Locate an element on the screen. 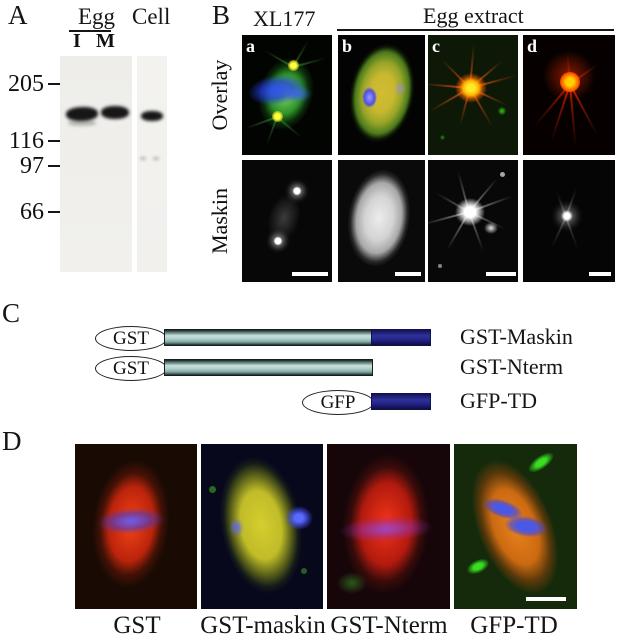  image-letter: d is located at coordinates (532, 46).